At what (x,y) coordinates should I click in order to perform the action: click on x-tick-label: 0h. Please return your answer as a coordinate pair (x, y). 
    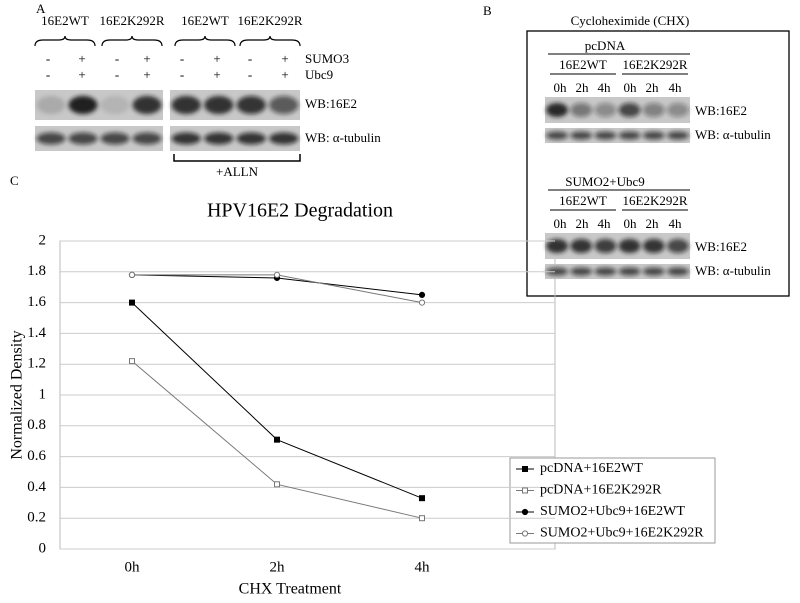
    Looking at the image, I should click on (133, 567).